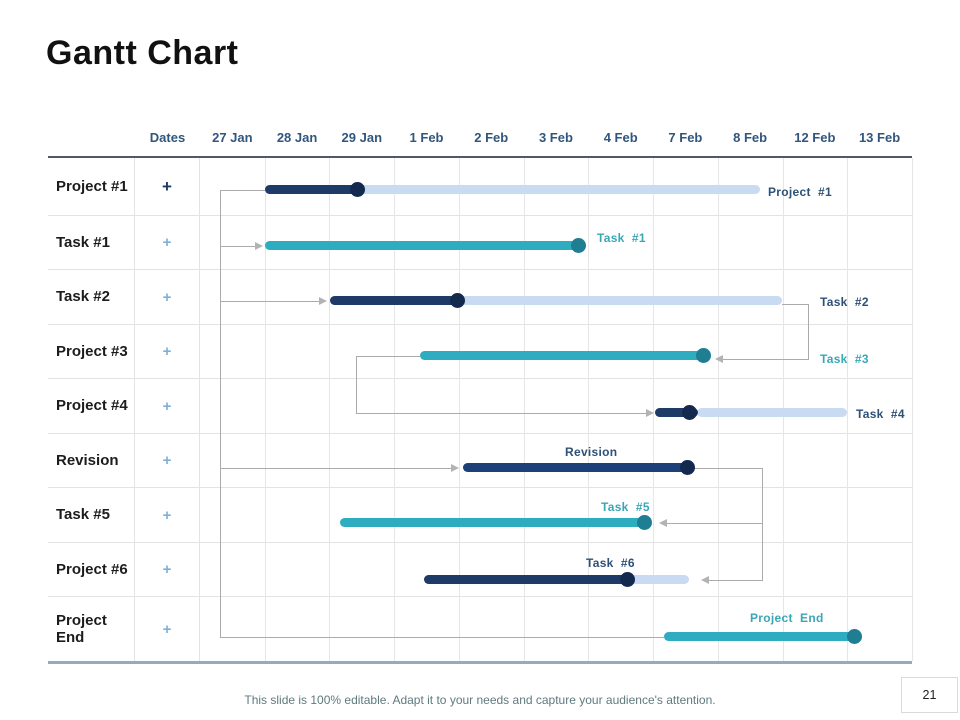 The width and height of the screenshot is (960, 720). I want to click on page-title: Gantt Chart, so click(142, 53).